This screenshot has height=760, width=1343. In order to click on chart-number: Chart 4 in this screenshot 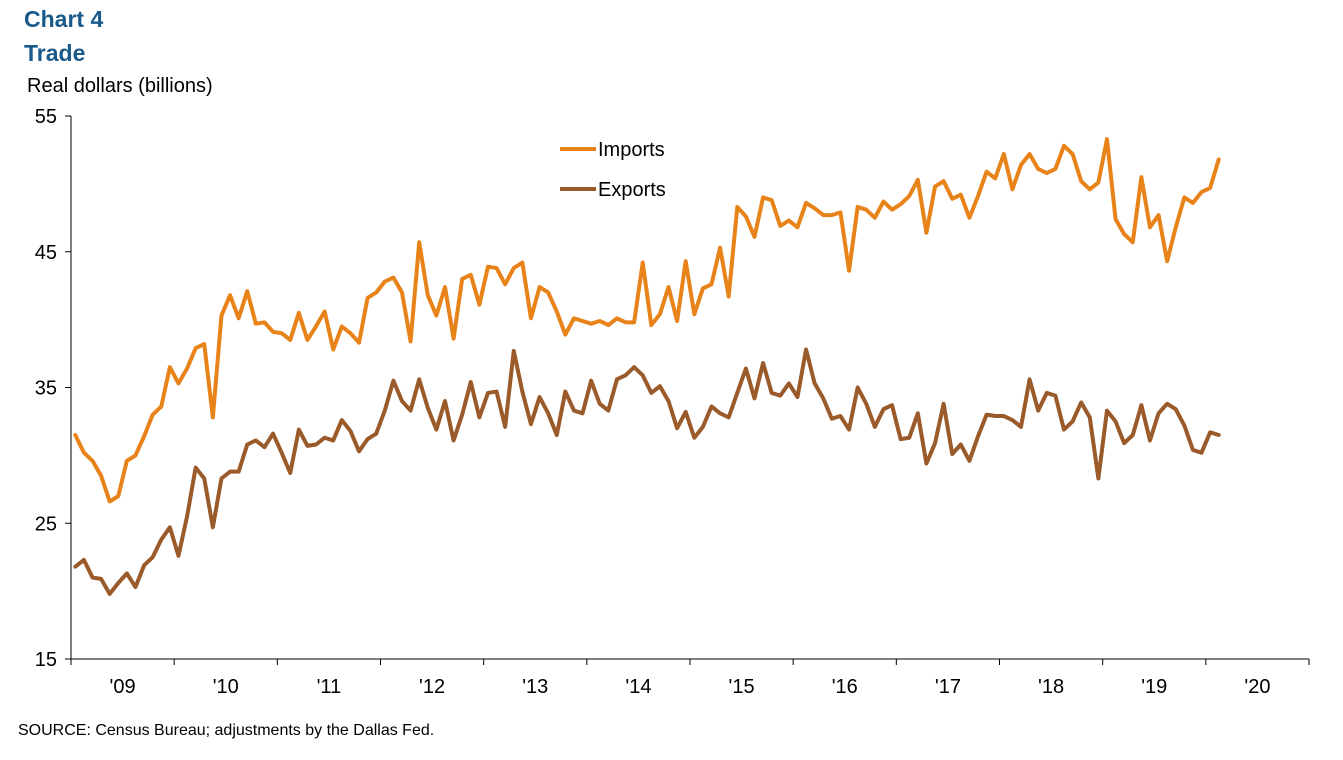, I will do `click(64, 19)`.